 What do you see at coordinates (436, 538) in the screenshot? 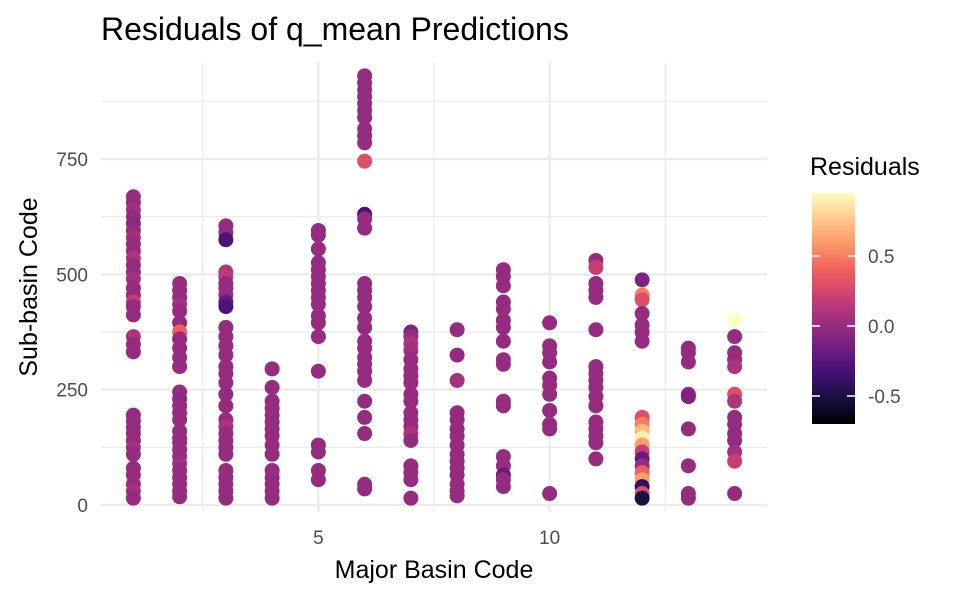
I see `x-axis-tick-labels: 5 10` at bounding box center [436, 538].